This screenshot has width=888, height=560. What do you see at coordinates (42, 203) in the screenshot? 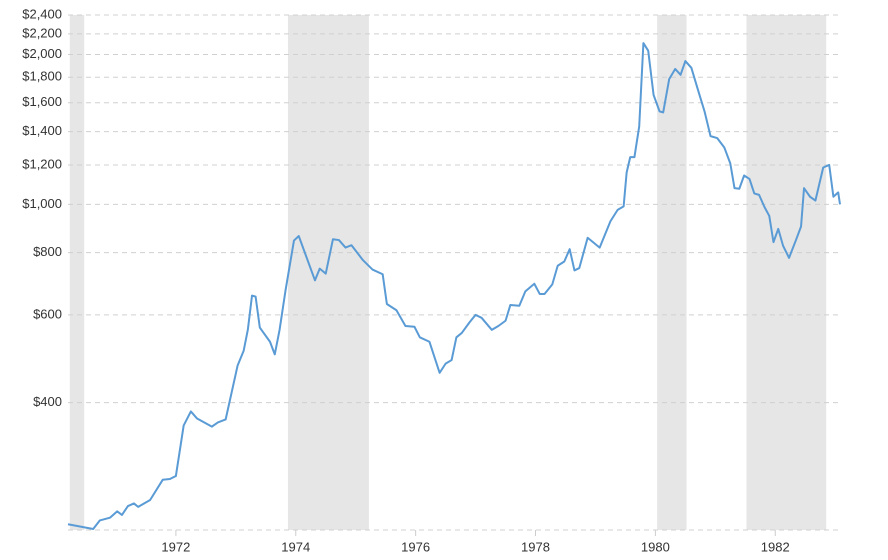
I see `y-tick-label: $1,000` at bounding box center [42, 203].